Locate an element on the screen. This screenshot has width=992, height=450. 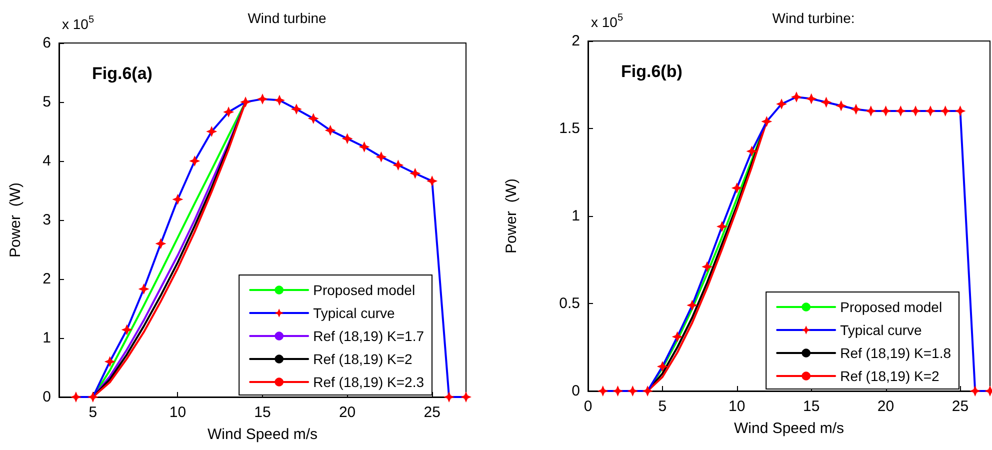
y-tick-label: 4 is located at coordinates (46, 161).